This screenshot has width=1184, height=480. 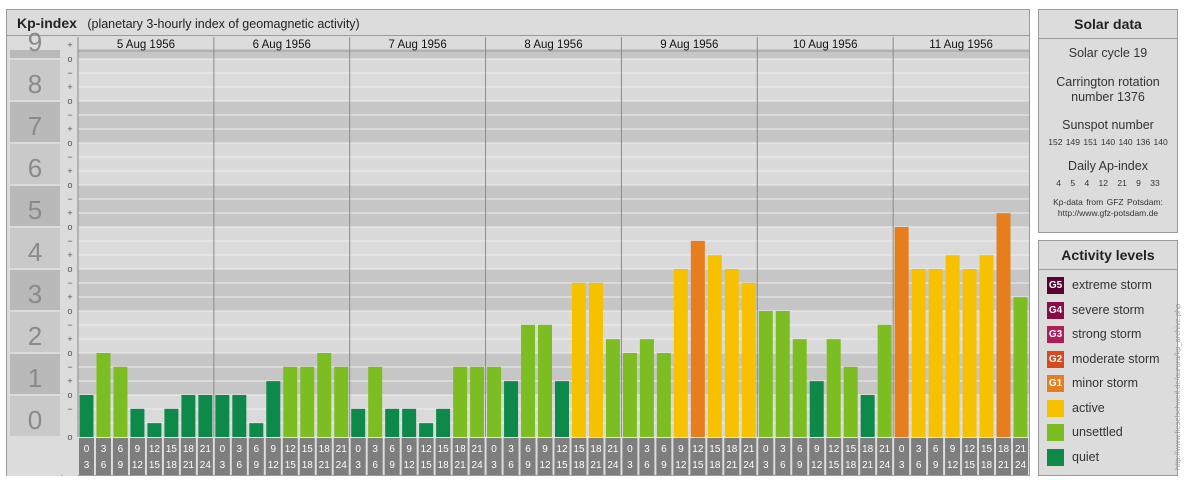 What do you see at coordinates (35, 378) in the screenshot?
I see `y-tick-label: 1` at bounding box center [35, 378].